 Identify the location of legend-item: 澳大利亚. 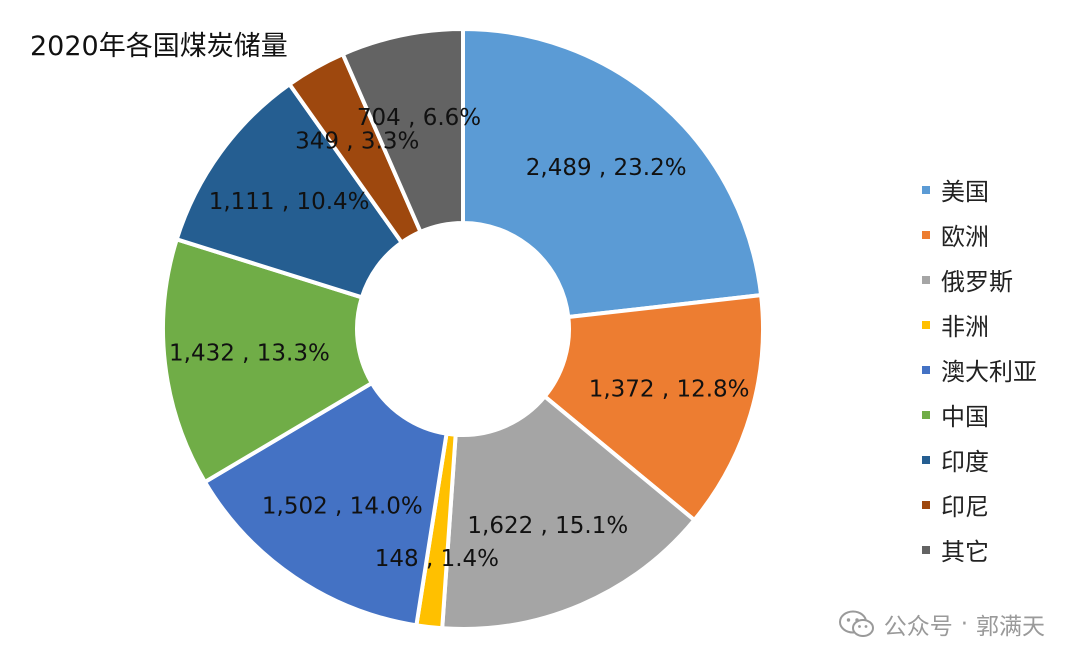
(979, 369).